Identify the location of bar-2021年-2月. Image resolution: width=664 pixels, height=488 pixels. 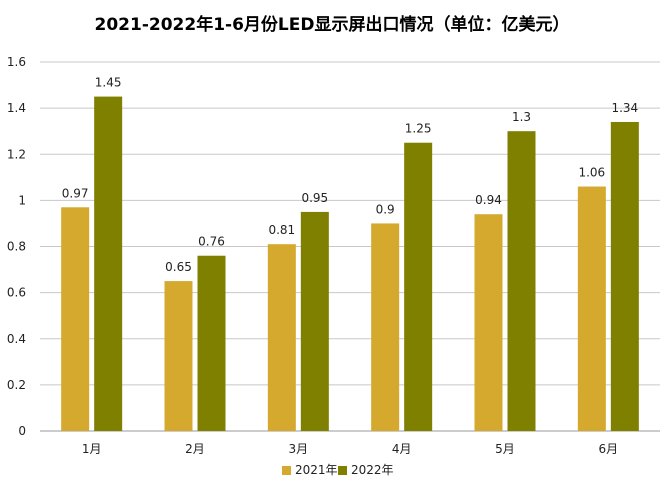
(178, 356).